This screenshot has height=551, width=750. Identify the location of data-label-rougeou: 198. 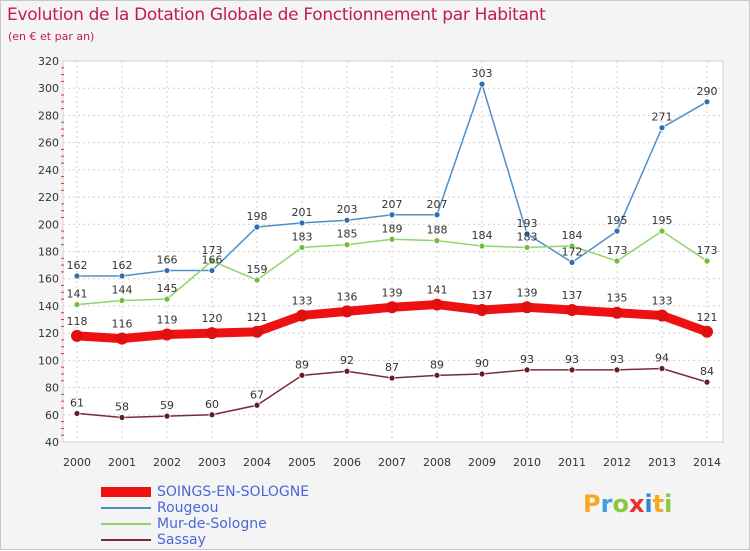
(257, 216).